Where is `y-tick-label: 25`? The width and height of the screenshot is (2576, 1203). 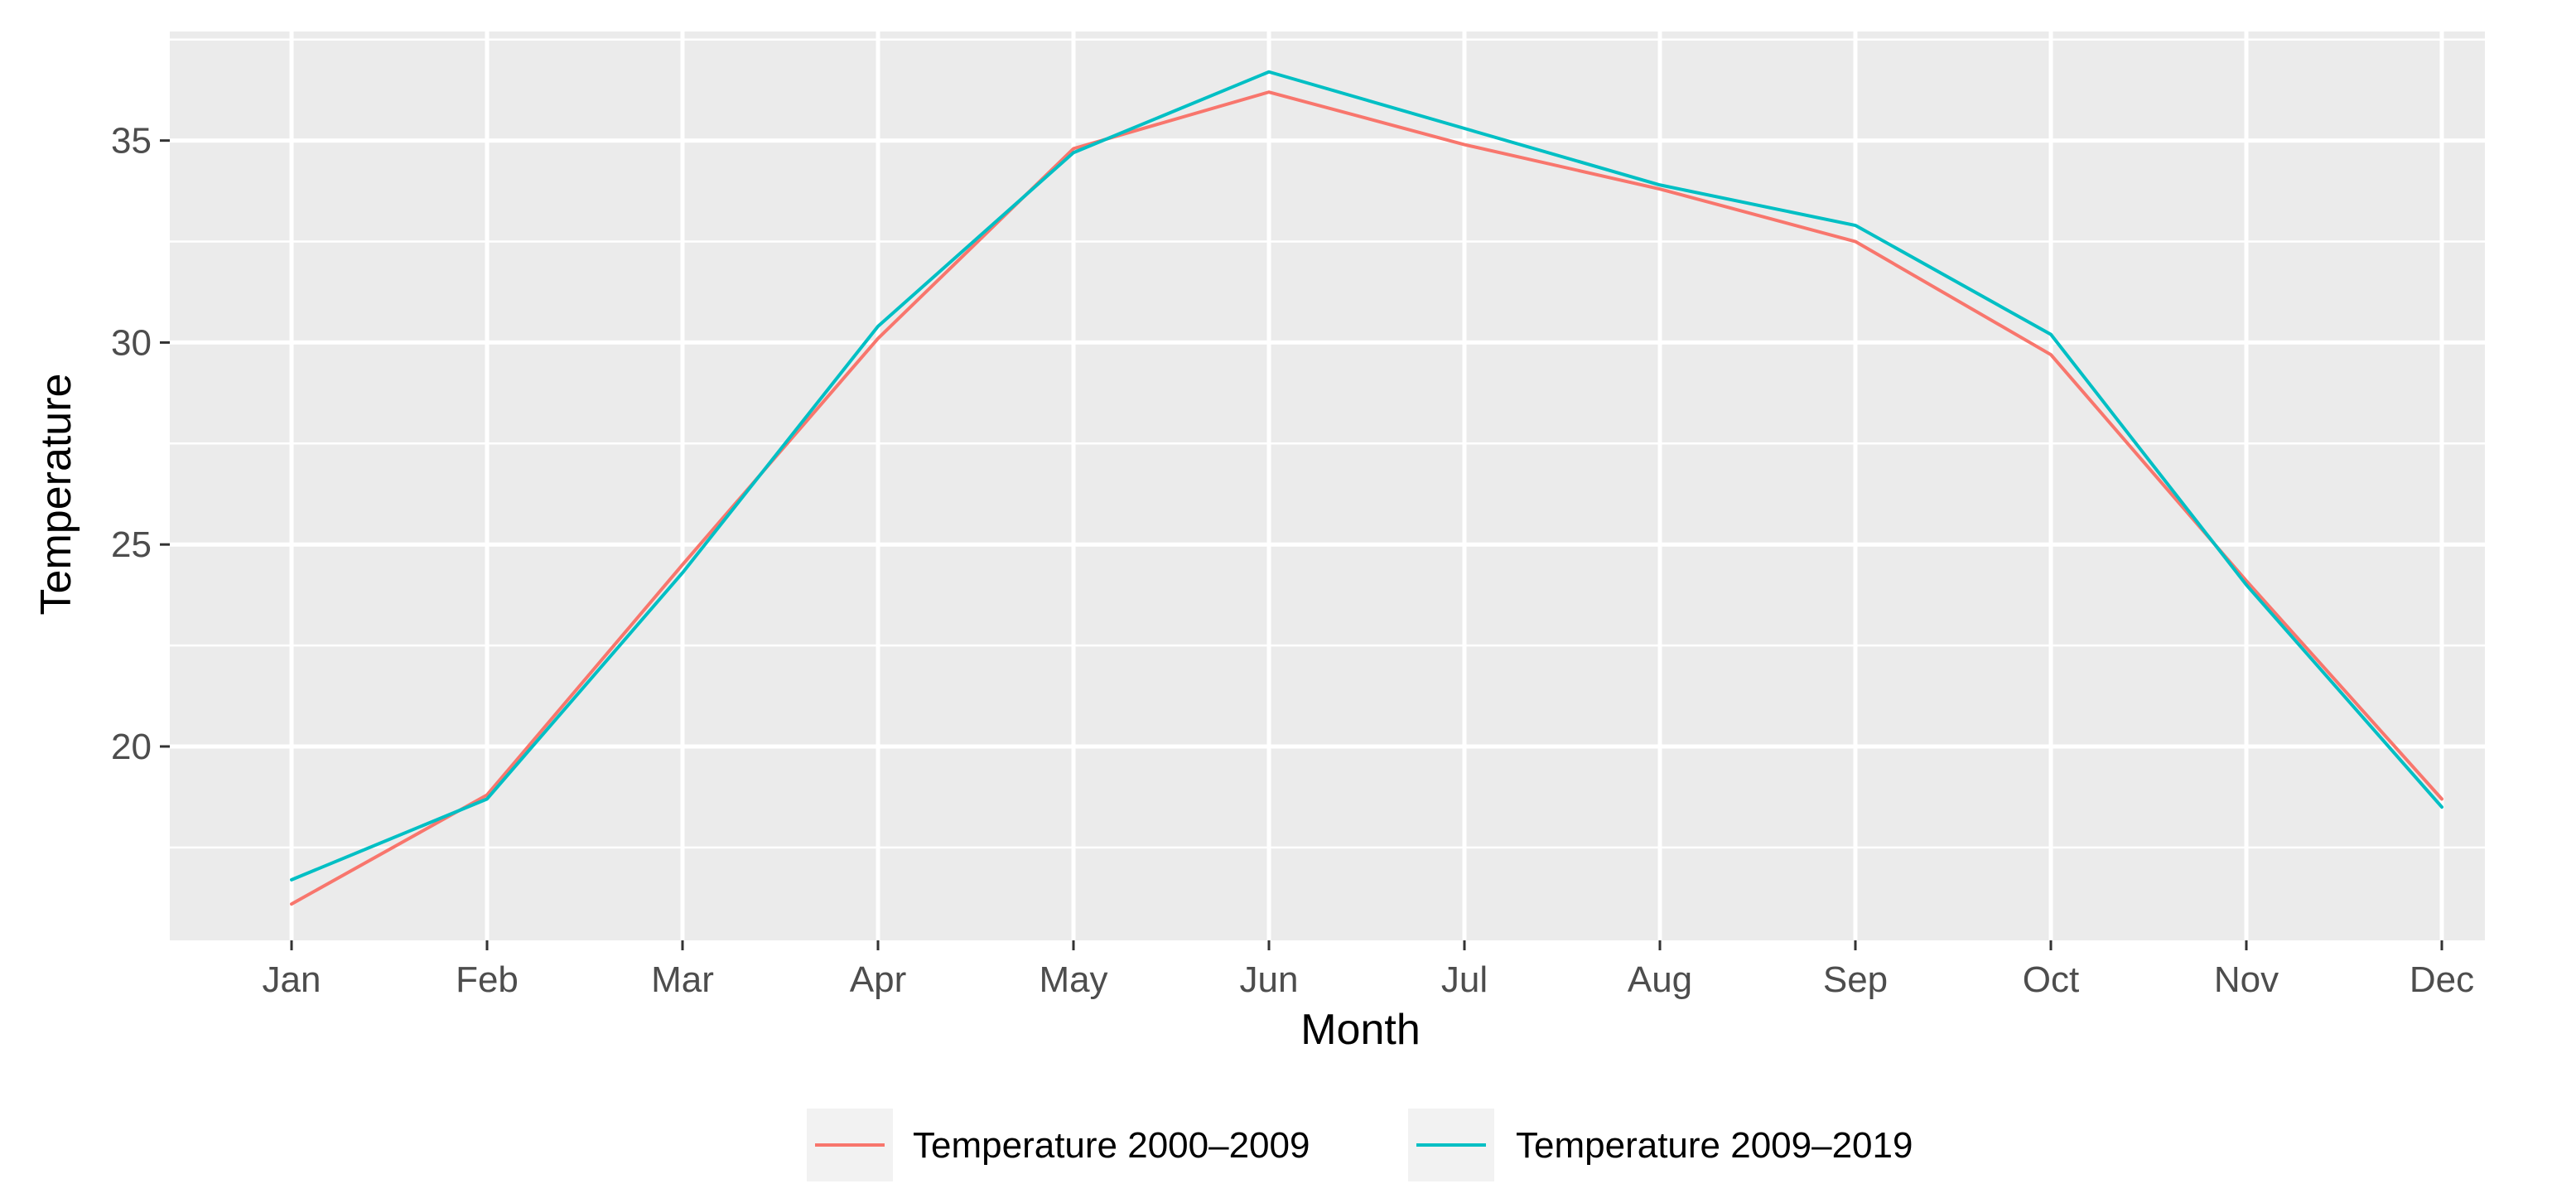 y-tick-label: 25 is located at coordinates (131, 544).